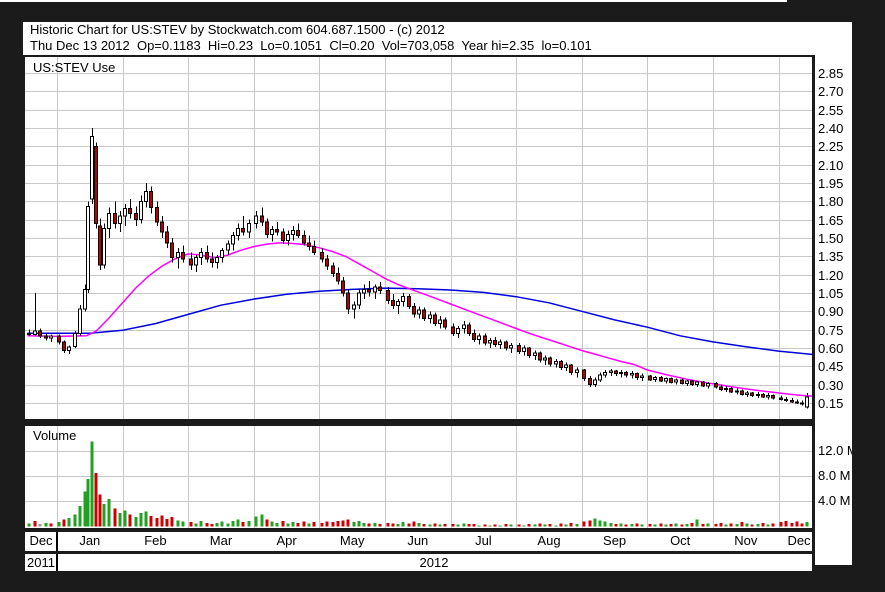 The height and width of the screenshot is (592, 885). What do you see at coordinates (831, 91) in the screenshot?
I see `price-tick-label: 2.70` at bounding box center [831, 91].